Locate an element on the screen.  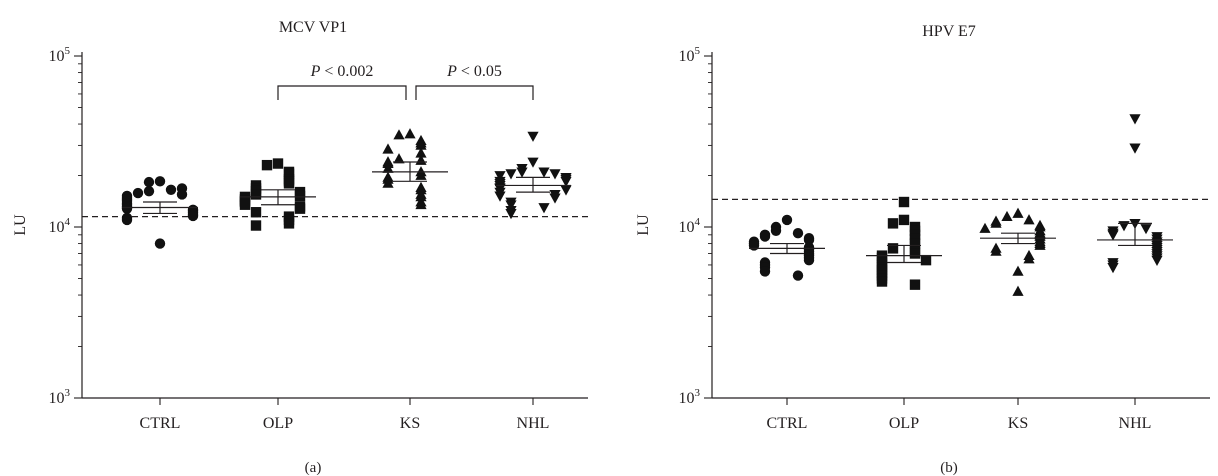
panel-label: (b) is located at coordinates (949, 468).